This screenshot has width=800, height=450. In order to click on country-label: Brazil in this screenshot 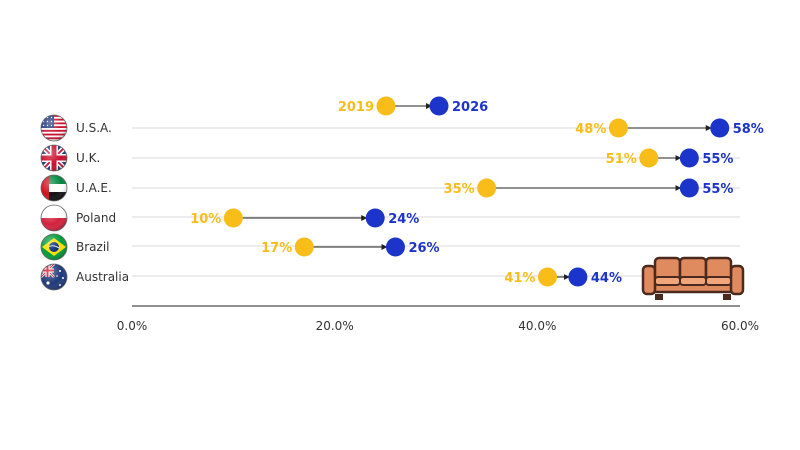, I will do `click(93, 247)`.